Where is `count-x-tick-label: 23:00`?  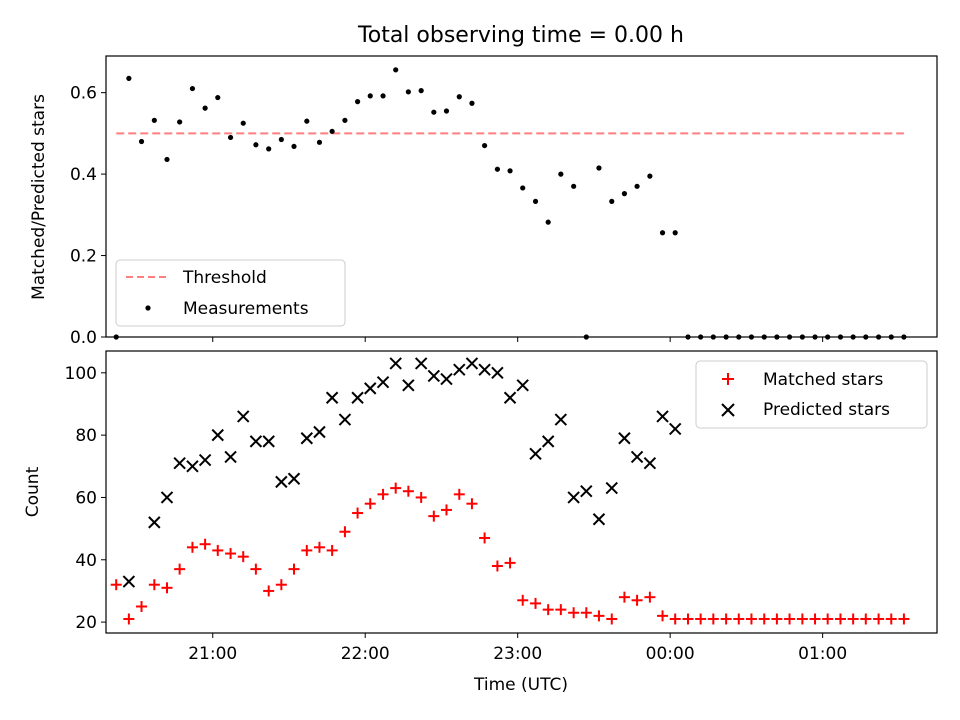 count-x-tick-label: 23:00 is located at coordinates (517, 654).